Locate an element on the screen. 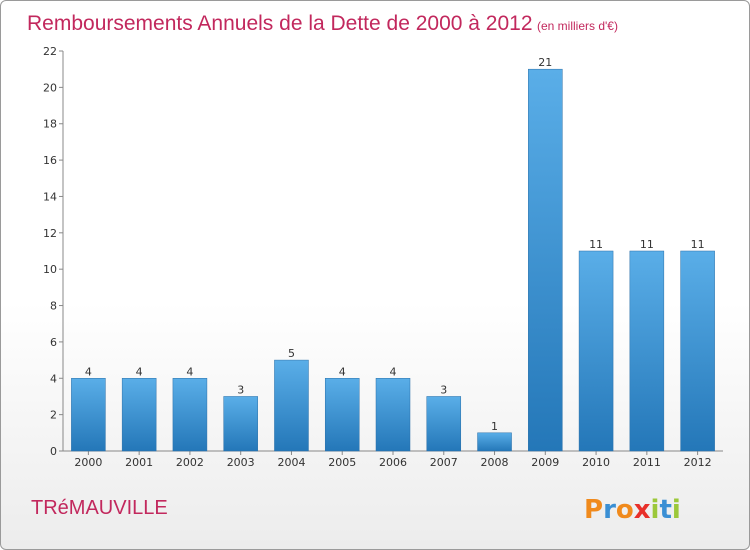 The width and height of the screenshot is (750, 550). y-tick-label: 0 is located at coordinates (53, 451).